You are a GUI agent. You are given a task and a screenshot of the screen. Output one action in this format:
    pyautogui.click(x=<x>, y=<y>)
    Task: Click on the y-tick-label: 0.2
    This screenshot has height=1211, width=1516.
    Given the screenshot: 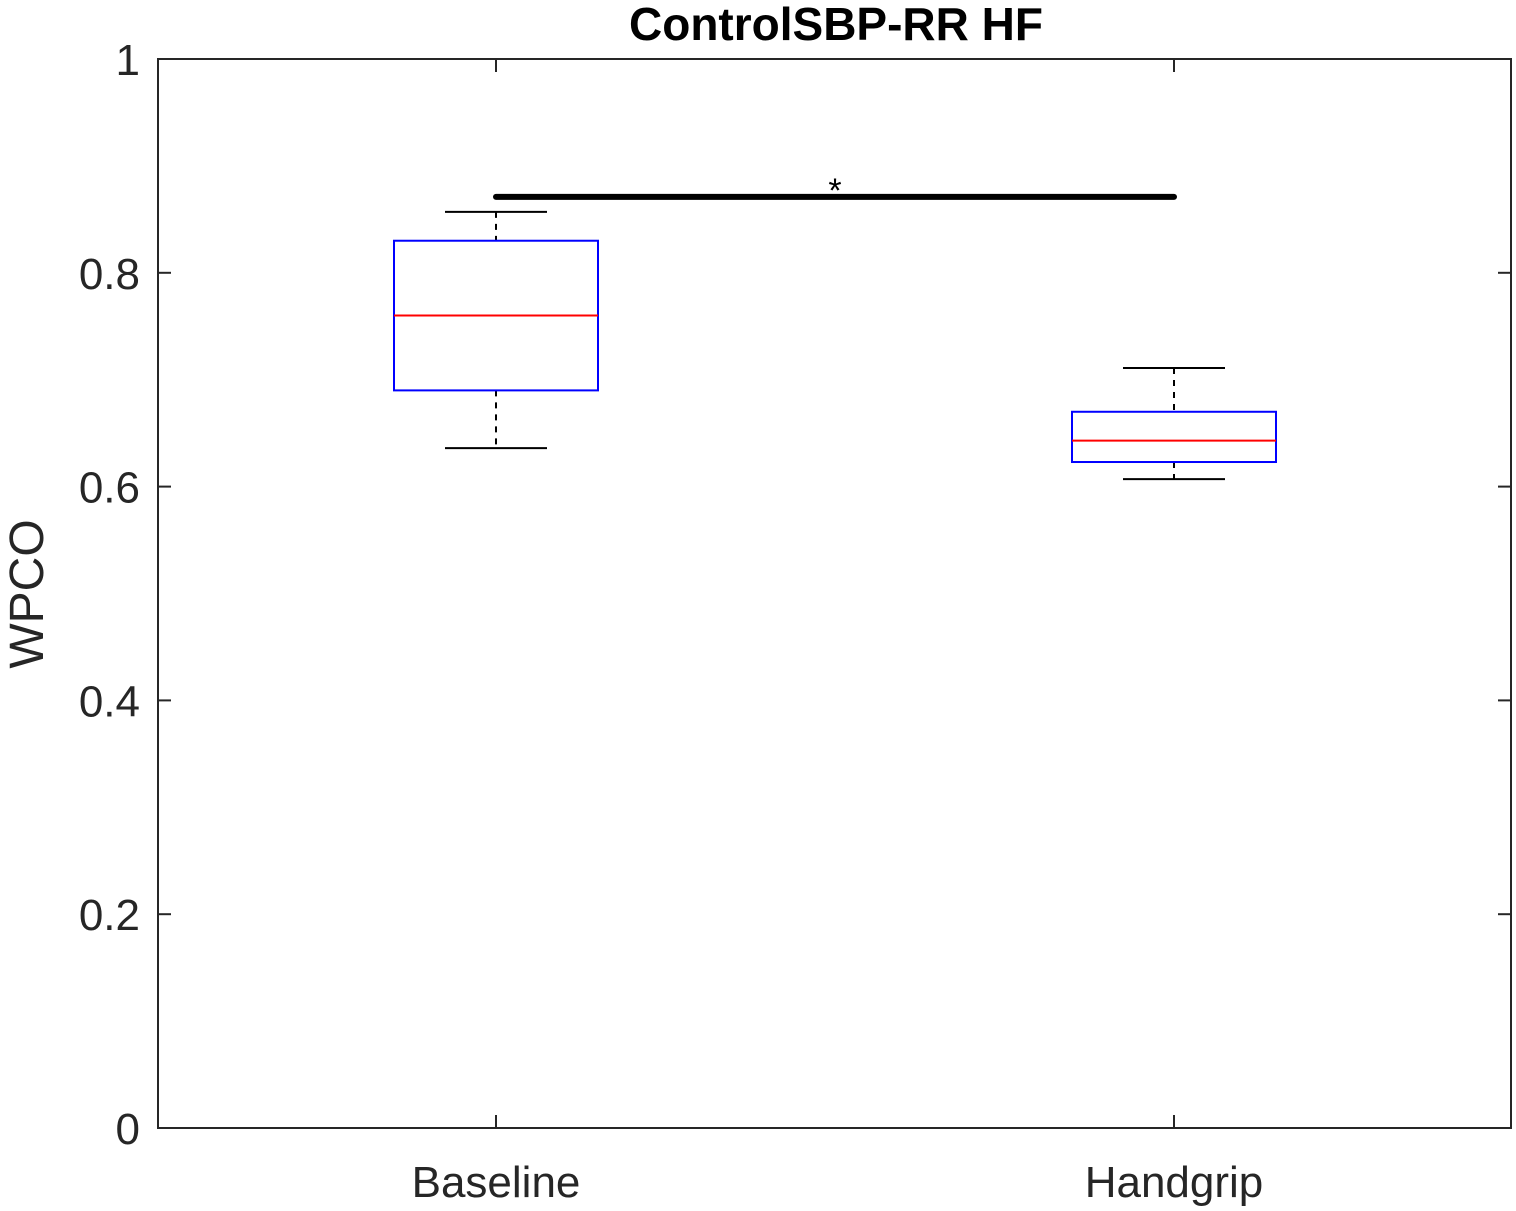 What is the action you would take?
    pyautogui.click(x=109, y=915)
    